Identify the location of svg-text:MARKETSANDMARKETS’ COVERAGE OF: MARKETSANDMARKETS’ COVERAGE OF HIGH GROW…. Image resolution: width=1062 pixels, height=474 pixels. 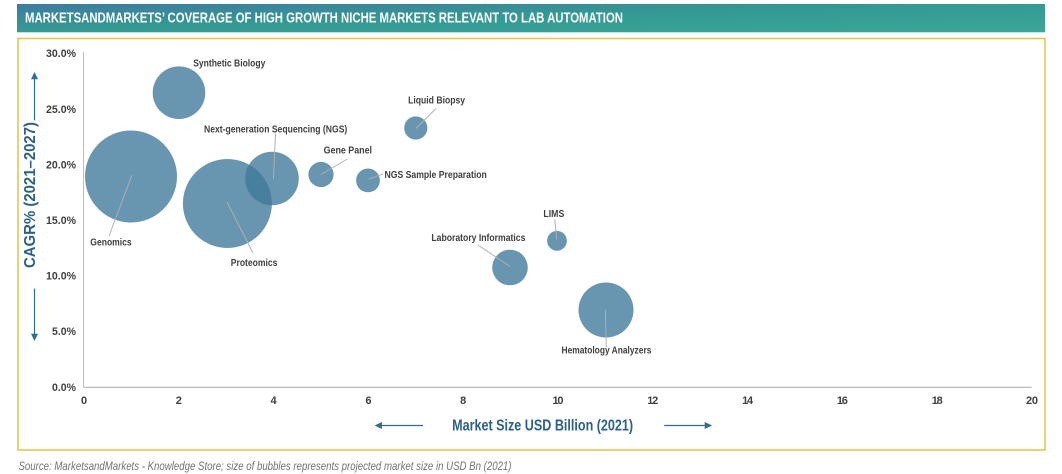
(324, 18).